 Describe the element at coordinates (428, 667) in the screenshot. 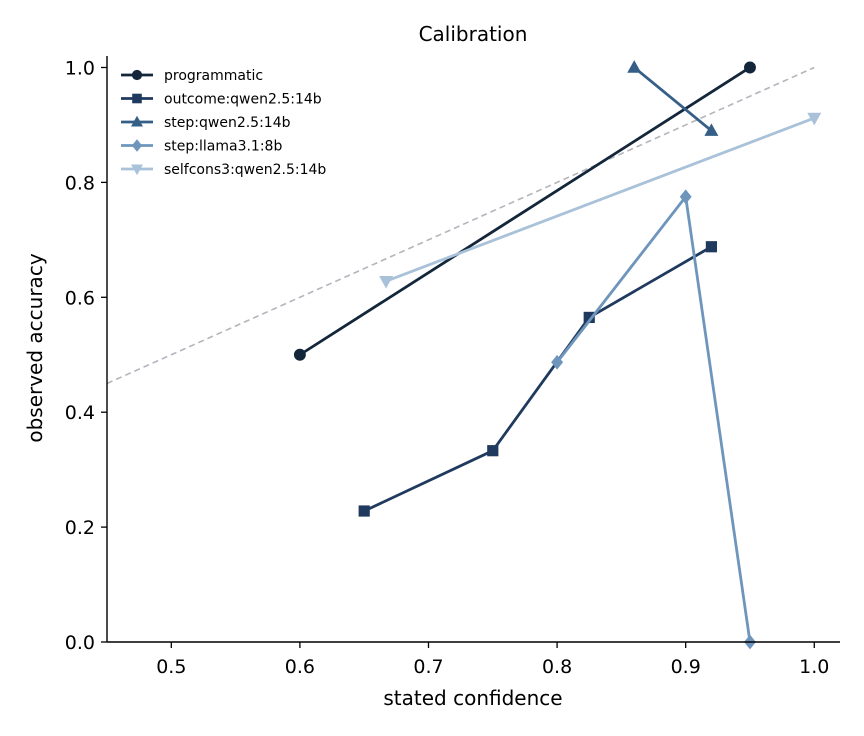

I see `x-tick-label: 0.7` at that location.